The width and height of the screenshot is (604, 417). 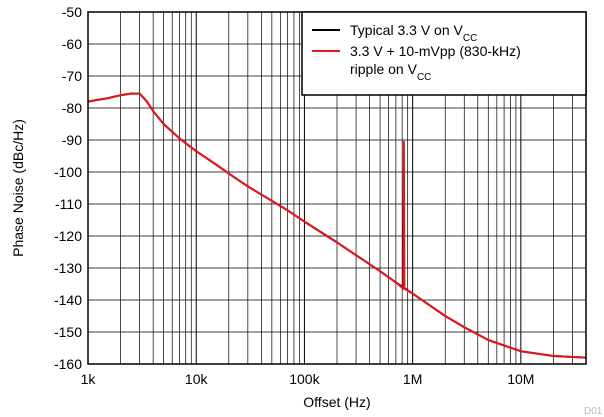 I want to click on y-axis-label: Phase Noise (dBc/Hz), so click(x=18, y=188).